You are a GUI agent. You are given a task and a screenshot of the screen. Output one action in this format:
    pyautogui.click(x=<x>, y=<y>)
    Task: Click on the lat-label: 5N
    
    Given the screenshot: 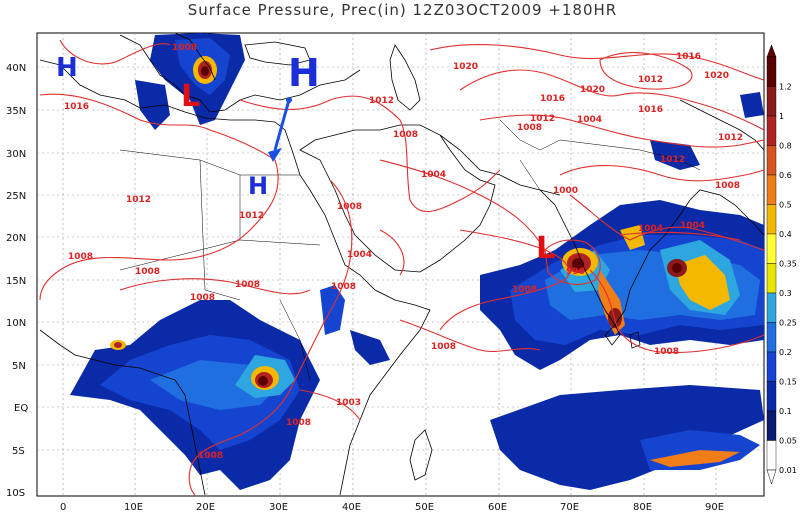 What is the action you would take?
    pyautogui.click(x=19, y=366)
    